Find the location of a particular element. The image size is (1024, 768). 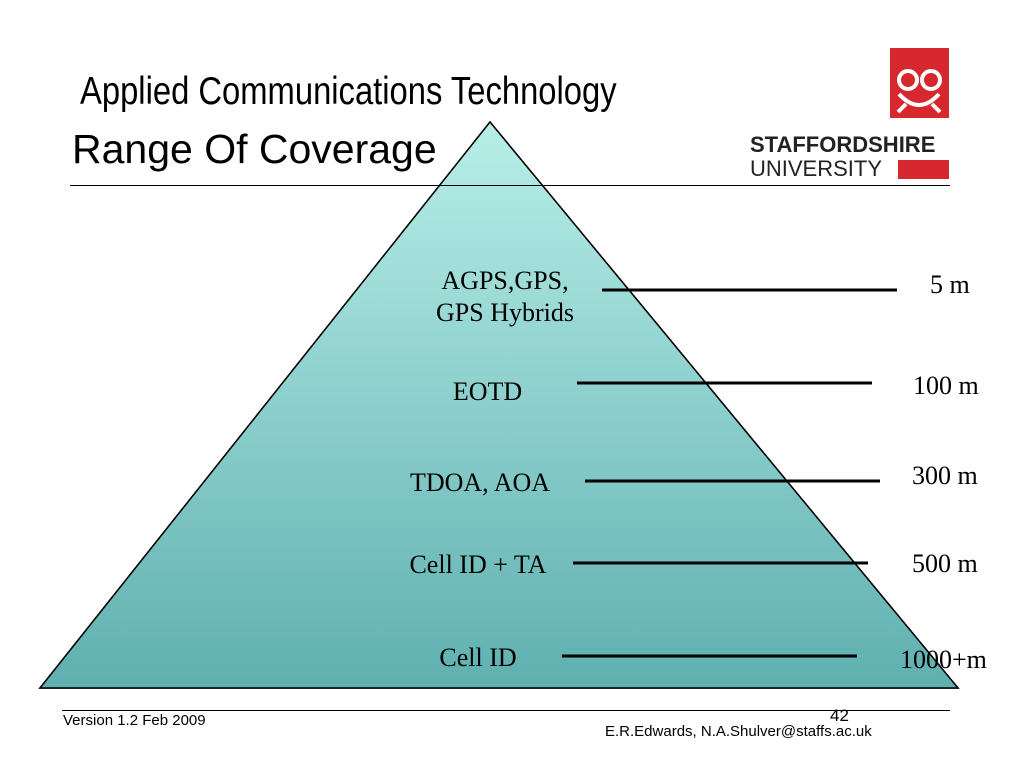

range-label-300m: 300 m is located at coordinates (945, 475).